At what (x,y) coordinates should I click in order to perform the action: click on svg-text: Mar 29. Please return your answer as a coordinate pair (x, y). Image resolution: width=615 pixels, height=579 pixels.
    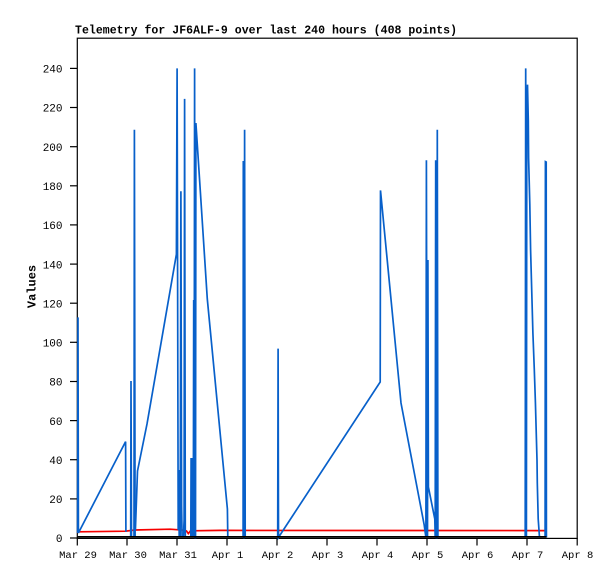
    Looking at the image, I should click on (78, 556).